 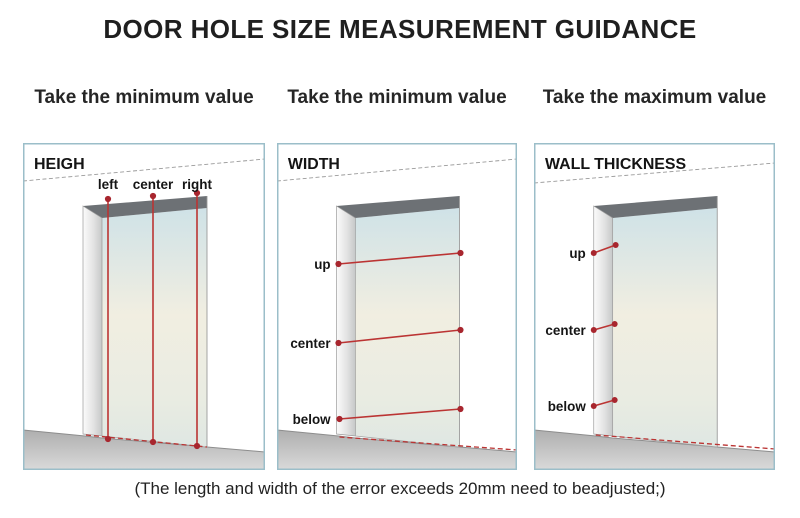 I want to click on panel-title-wall-thickness: WALL THICKNESS, so click(x=616, y=164).